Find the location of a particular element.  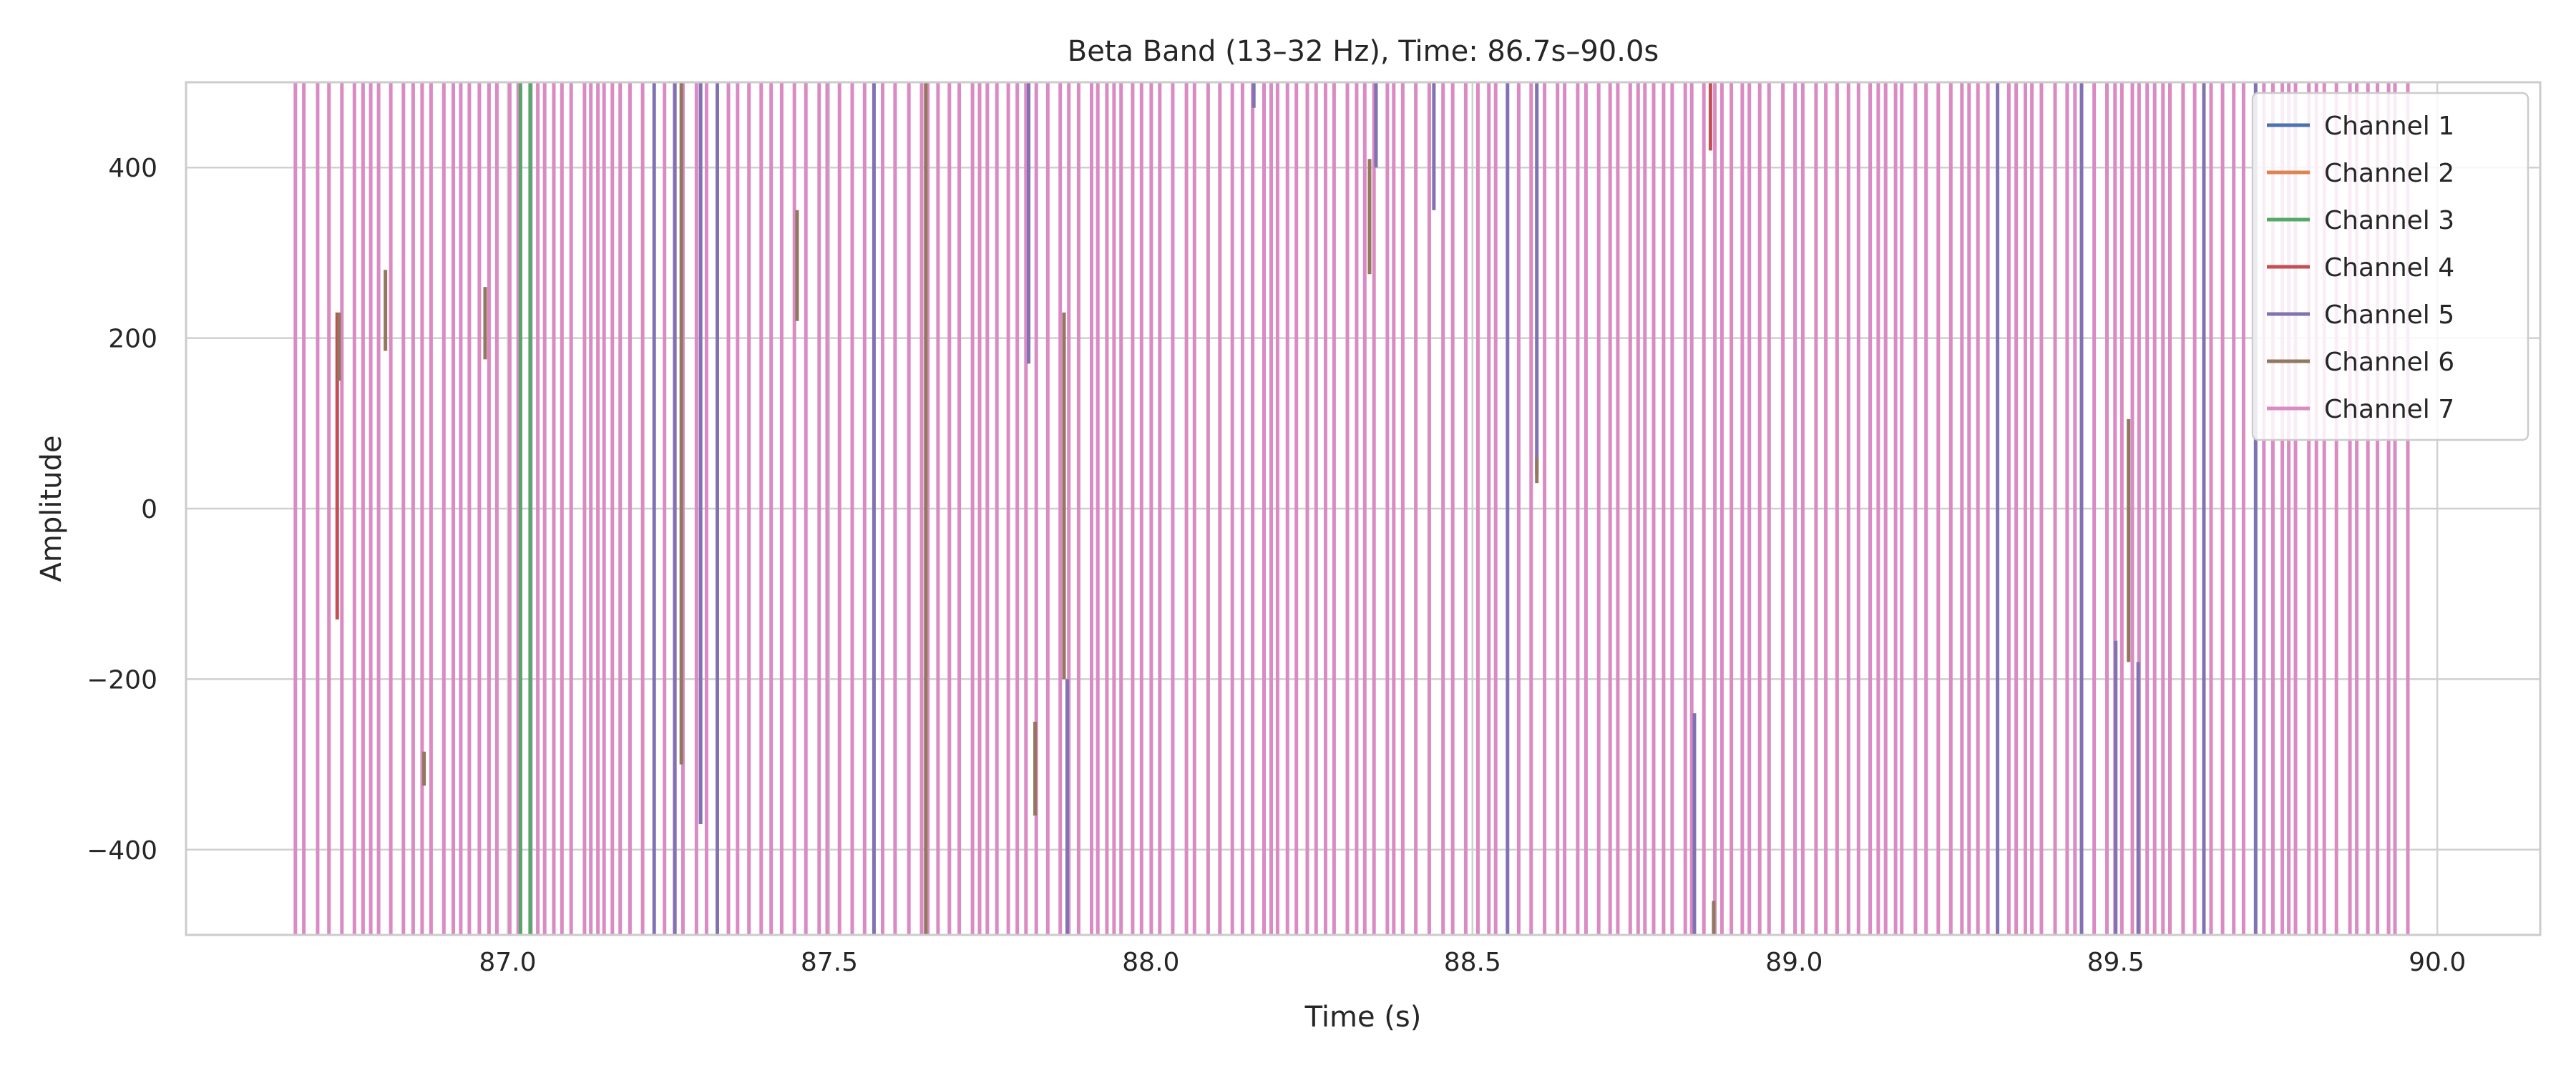

x-tick-label: 87.0 is located at coordinates (507, 962).